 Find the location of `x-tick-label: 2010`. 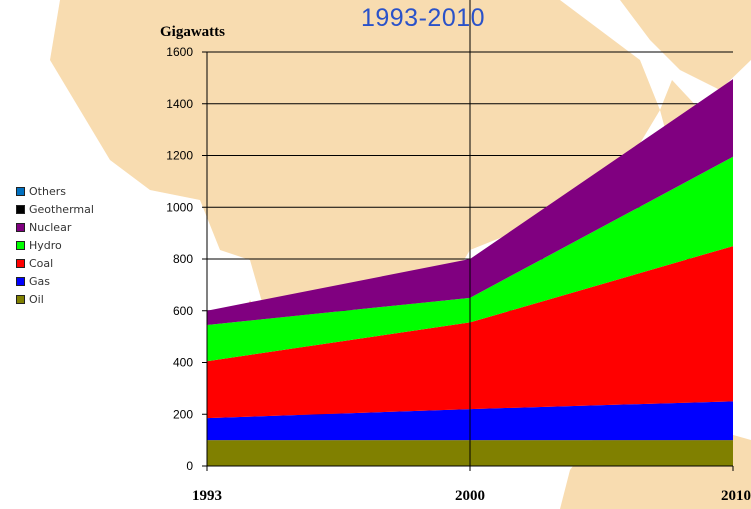

x-tick-label: 2010 is located at coordinates (736, 496).